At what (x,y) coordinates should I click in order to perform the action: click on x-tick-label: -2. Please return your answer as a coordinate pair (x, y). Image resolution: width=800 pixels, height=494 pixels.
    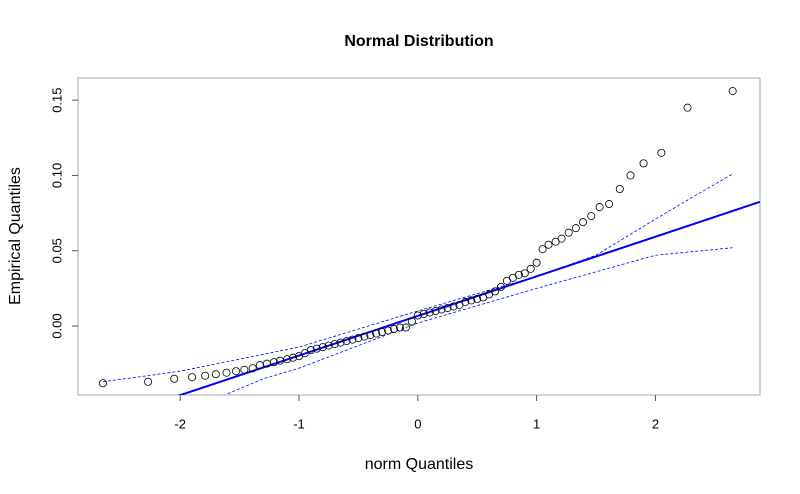
    Looking at the image, I should click on (180, 423).